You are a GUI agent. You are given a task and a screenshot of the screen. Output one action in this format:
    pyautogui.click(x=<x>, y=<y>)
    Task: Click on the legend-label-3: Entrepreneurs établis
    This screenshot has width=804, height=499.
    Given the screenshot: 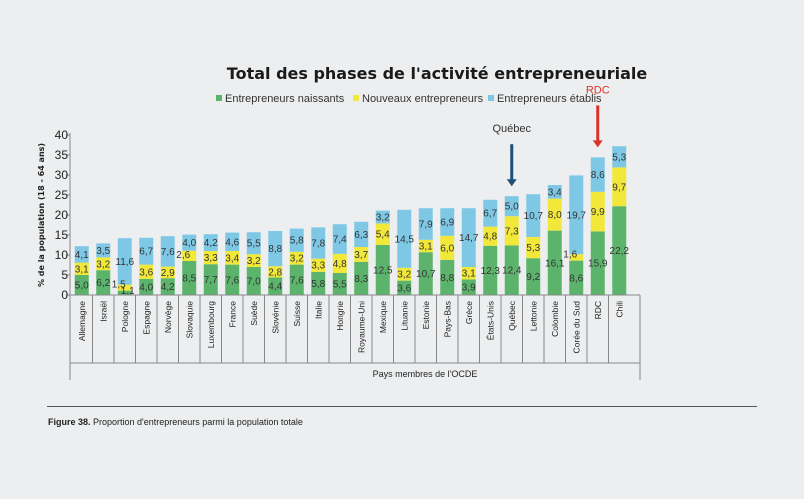 What is the action you would take?
    pyautogui.click(x=549, y=99)
    